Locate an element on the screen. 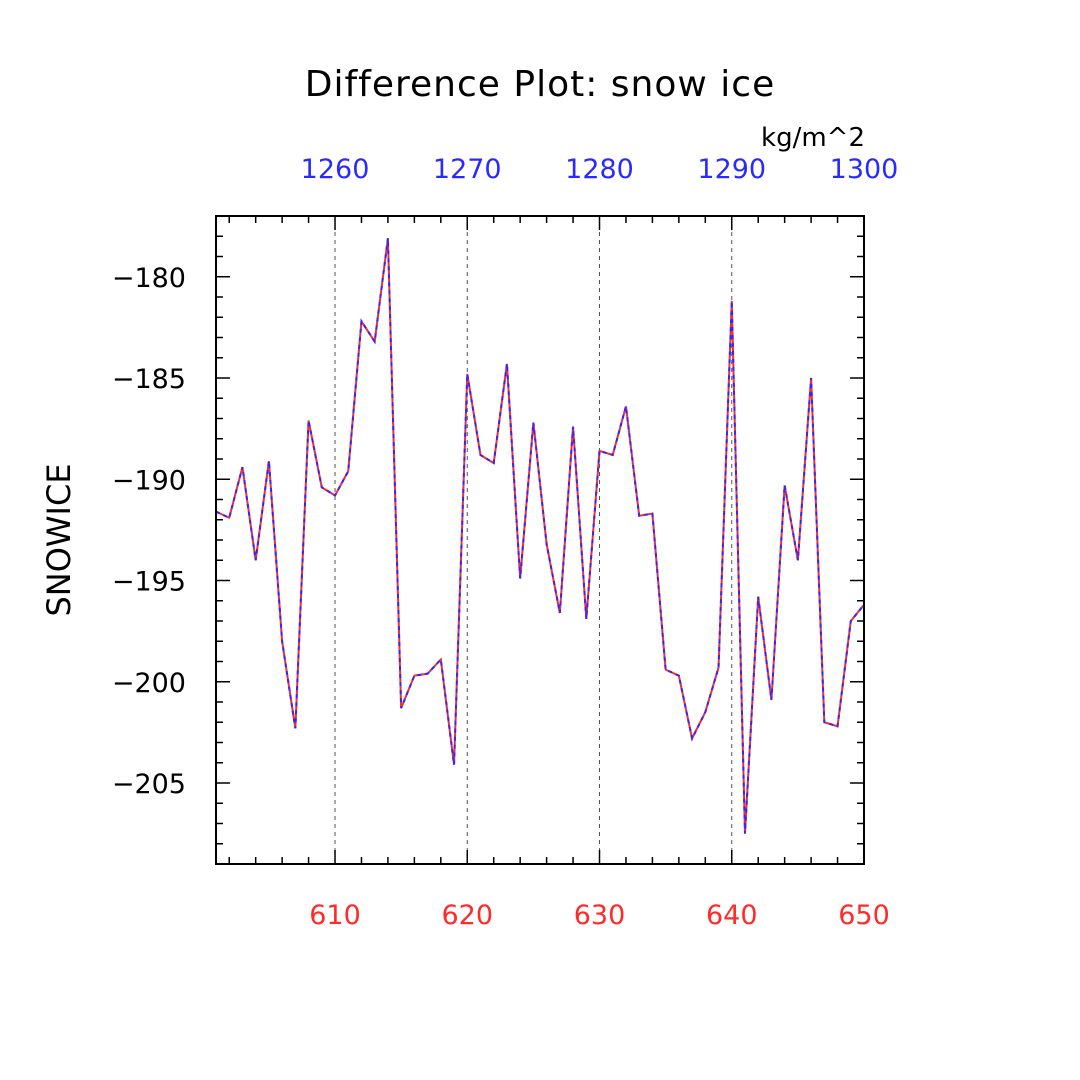  y-axis-label: SNOWICE is located at coordinates (59, 539).